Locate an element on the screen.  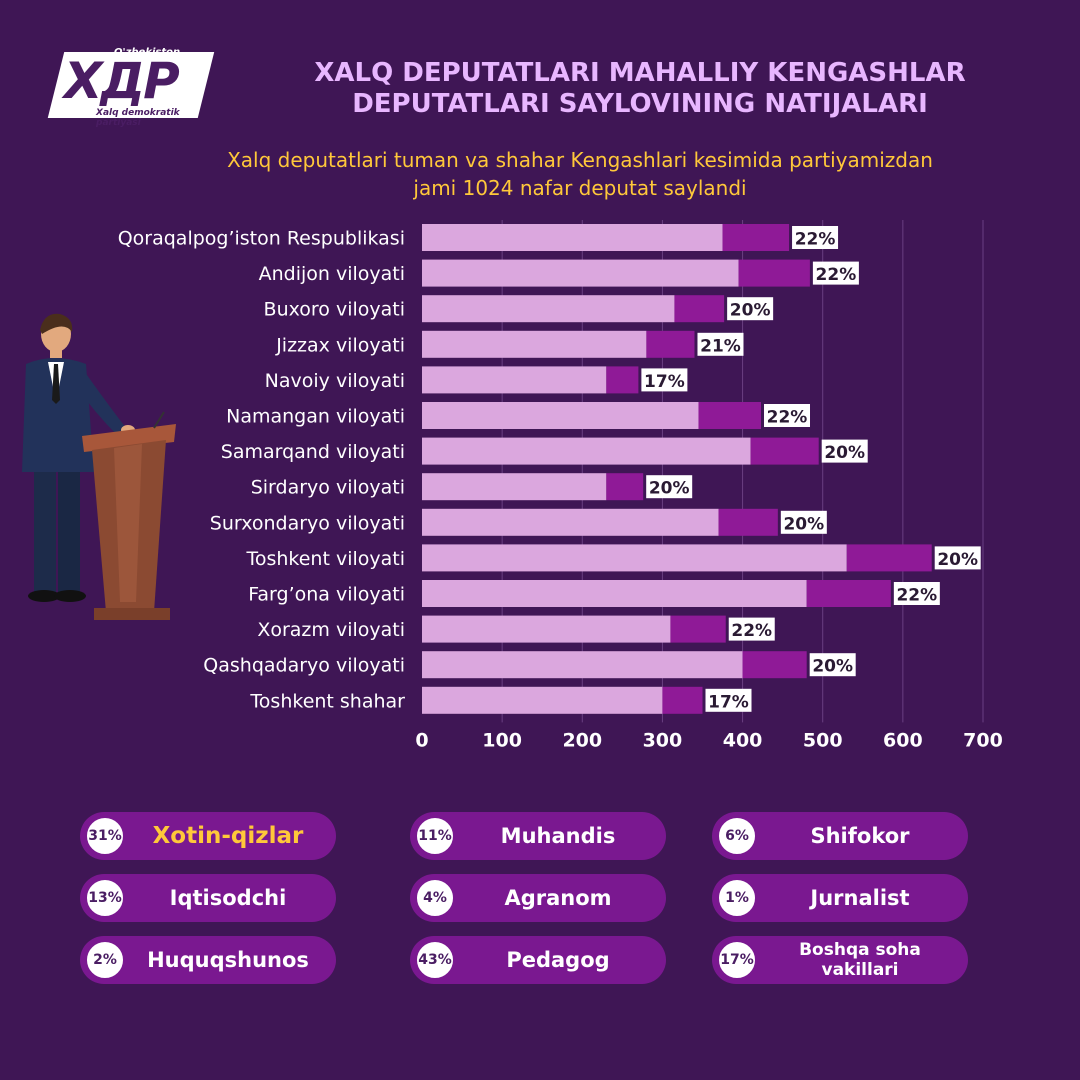
legend-pill-women: 31% Xotin-qizlar is located at coordinates (208, 836).